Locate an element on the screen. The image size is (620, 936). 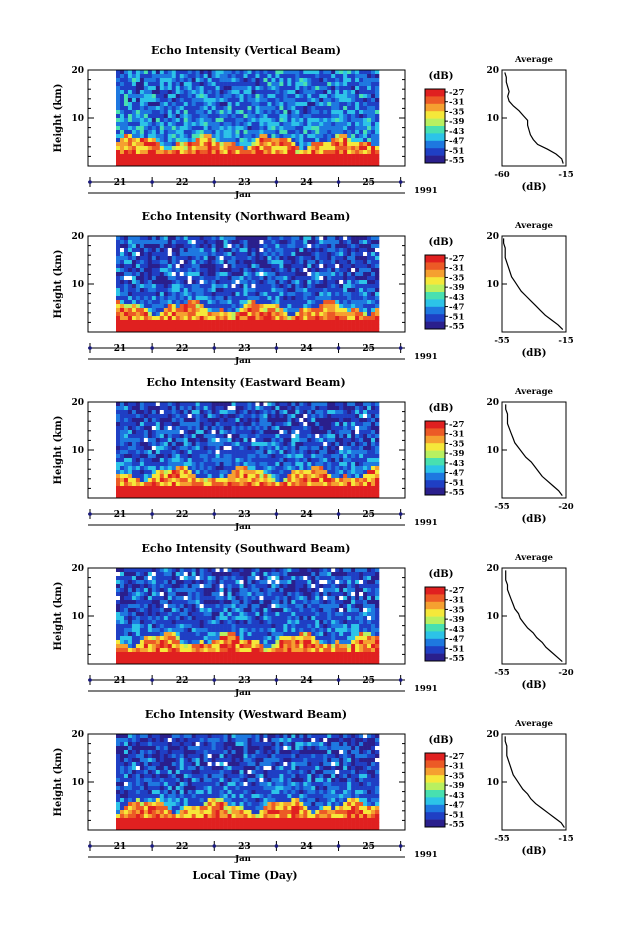
avg-y-tick-label: 20 is located at coordinates (492, 569).